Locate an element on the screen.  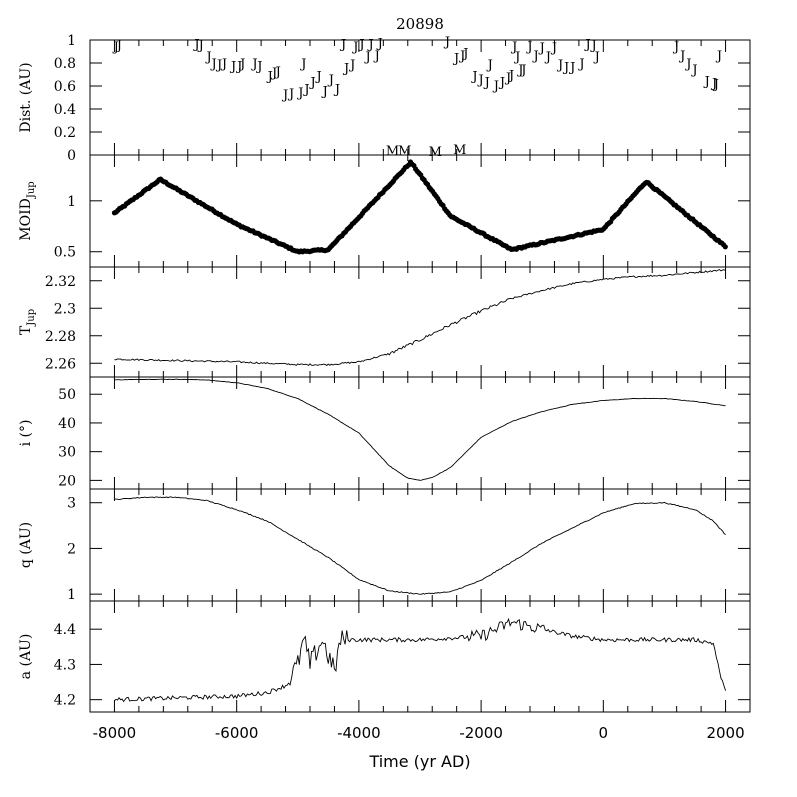
y-tick-label: 2.26 is located at coordinates (60, 364).